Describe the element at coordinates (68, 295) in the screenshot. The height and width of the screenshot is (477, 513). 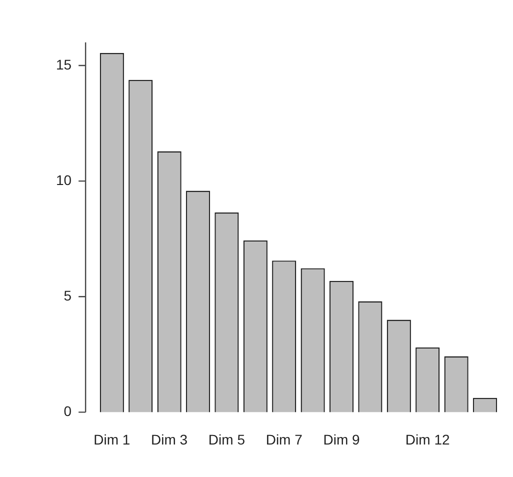
I see `y-tick-label: 5` at that location.